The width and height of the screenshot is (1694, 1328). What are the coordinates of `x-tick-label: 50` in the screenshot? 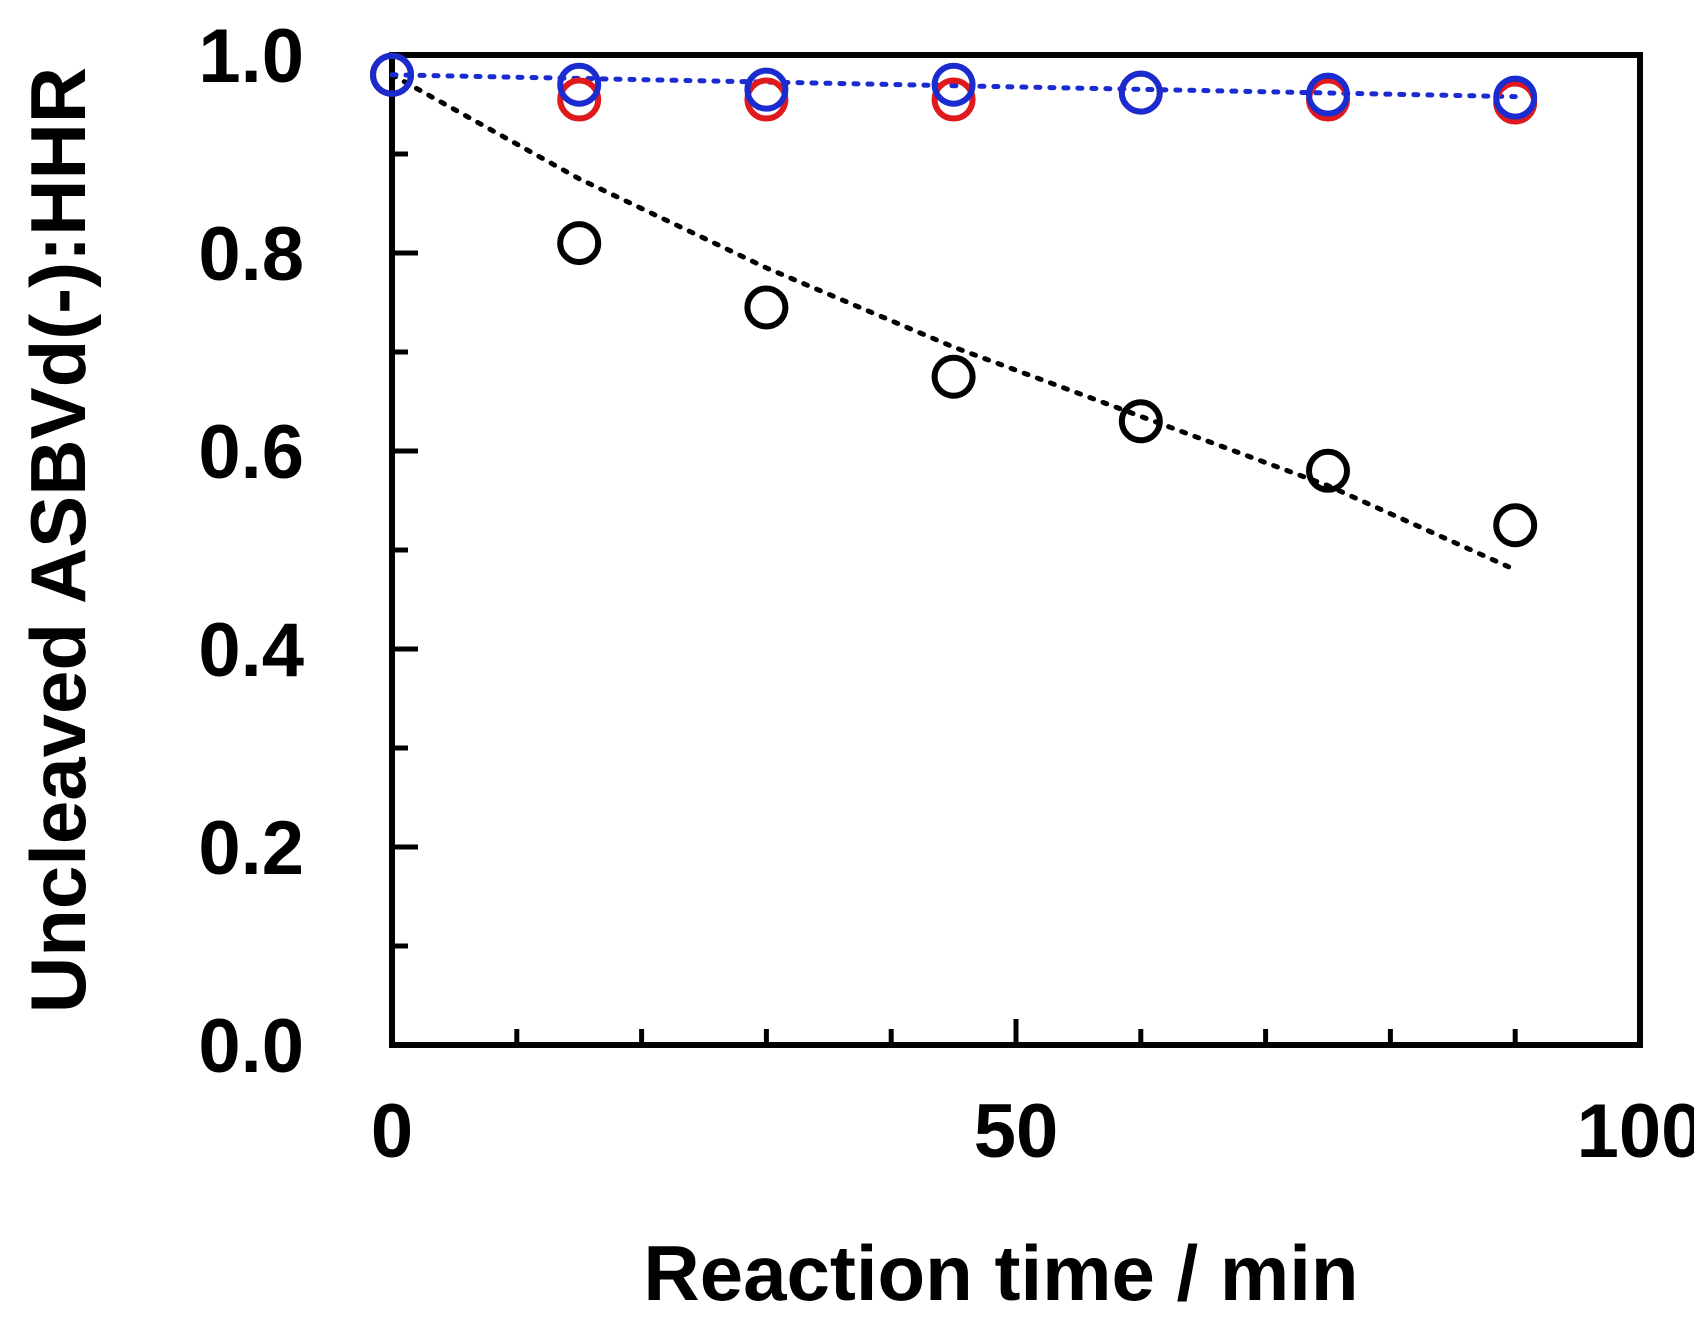 It's located at (1016, 1131).